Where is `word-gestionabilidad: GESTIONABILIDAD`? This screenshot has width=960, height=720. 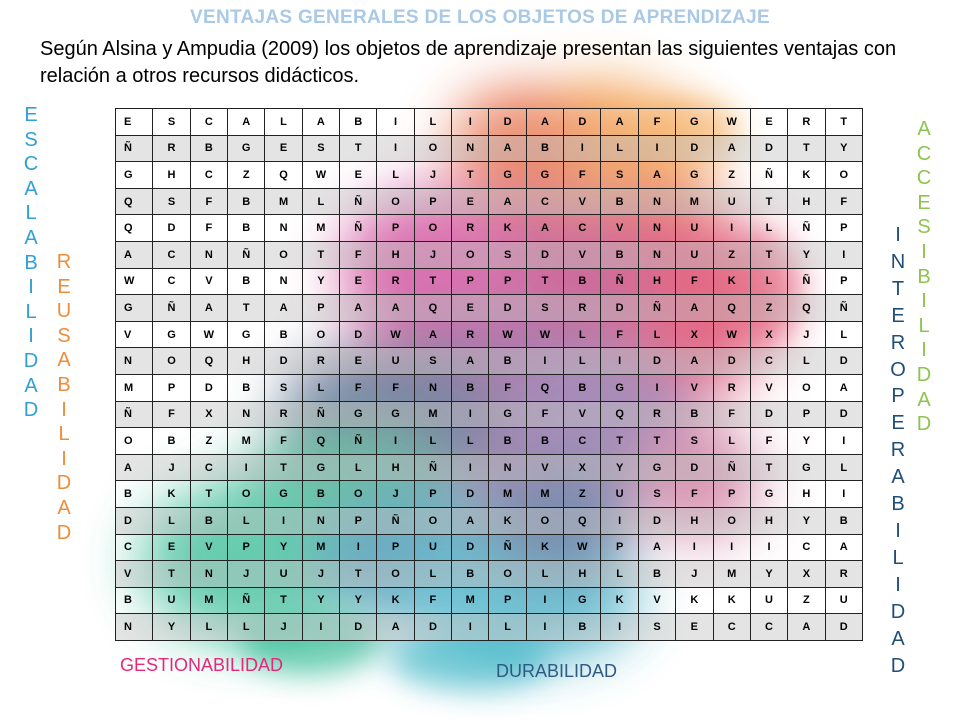
word-gestionabilidad: GESTIONABILIDAD is located at coordinates (202, 665).